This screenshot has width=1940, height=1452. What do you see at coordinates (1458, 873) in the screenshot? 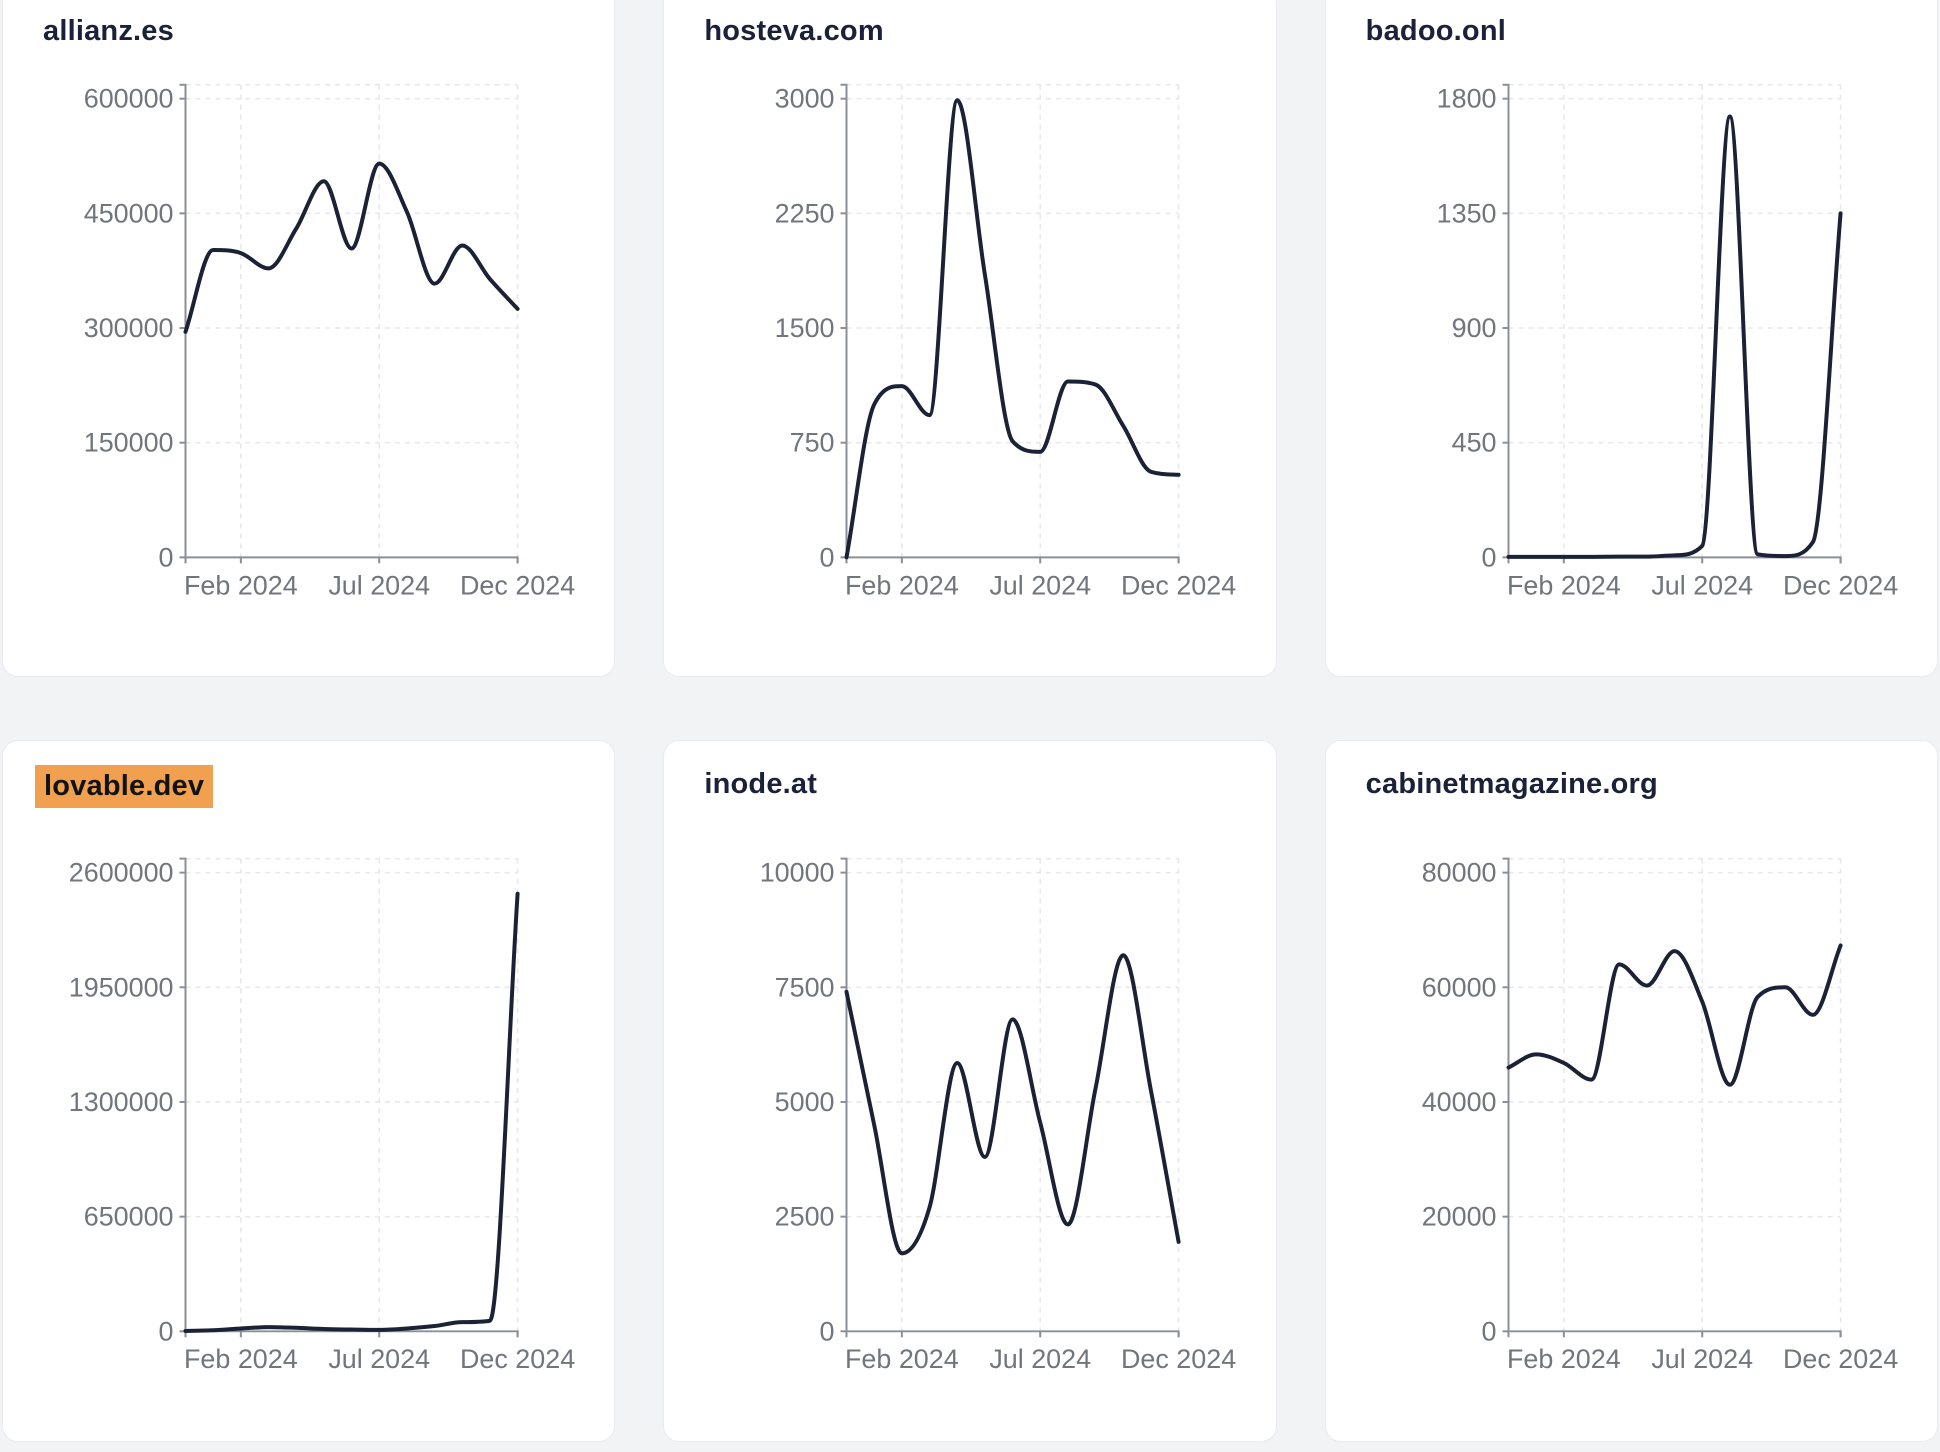
I see `y-axis-tick-label: 80000` at bounding box center [1458, 873].